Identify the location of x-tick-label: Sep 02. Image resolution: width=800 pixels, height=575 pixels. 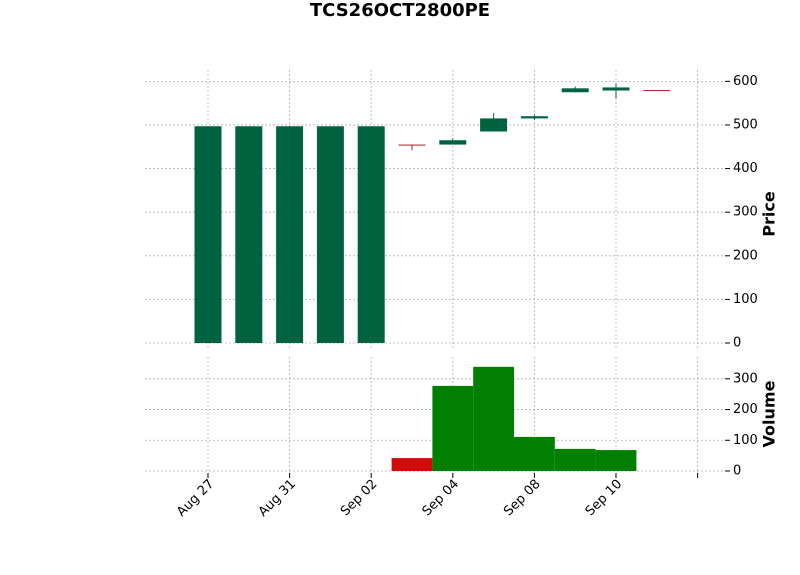
(359, 498).